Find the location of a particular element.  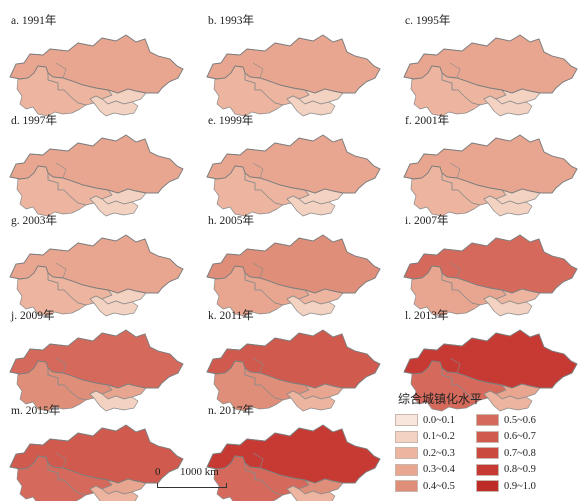

panel-label: d. 1997年 is located at coordinates (34, 121).